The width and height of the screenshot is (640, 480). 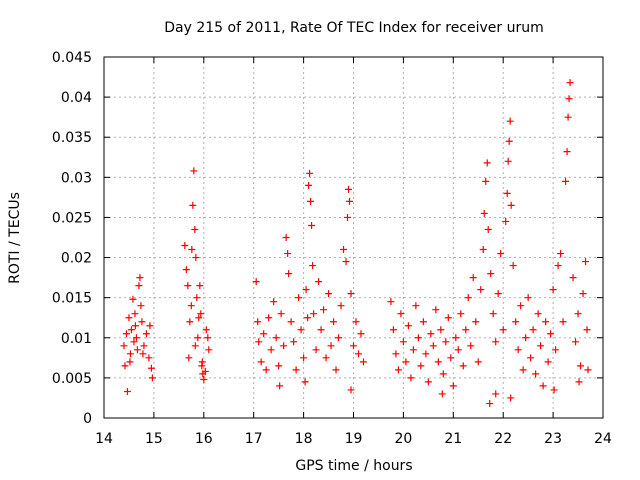 I want to click on y-tick-label: 0.025, so click(x=72, y=218).